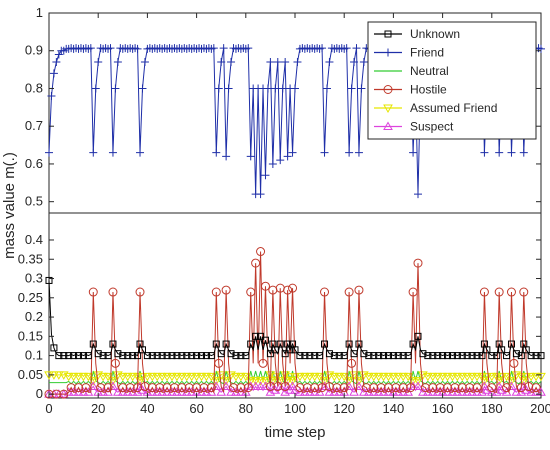 The image size is (550, 450). I want to click on legend-label: Hostile, so click(428, 90).